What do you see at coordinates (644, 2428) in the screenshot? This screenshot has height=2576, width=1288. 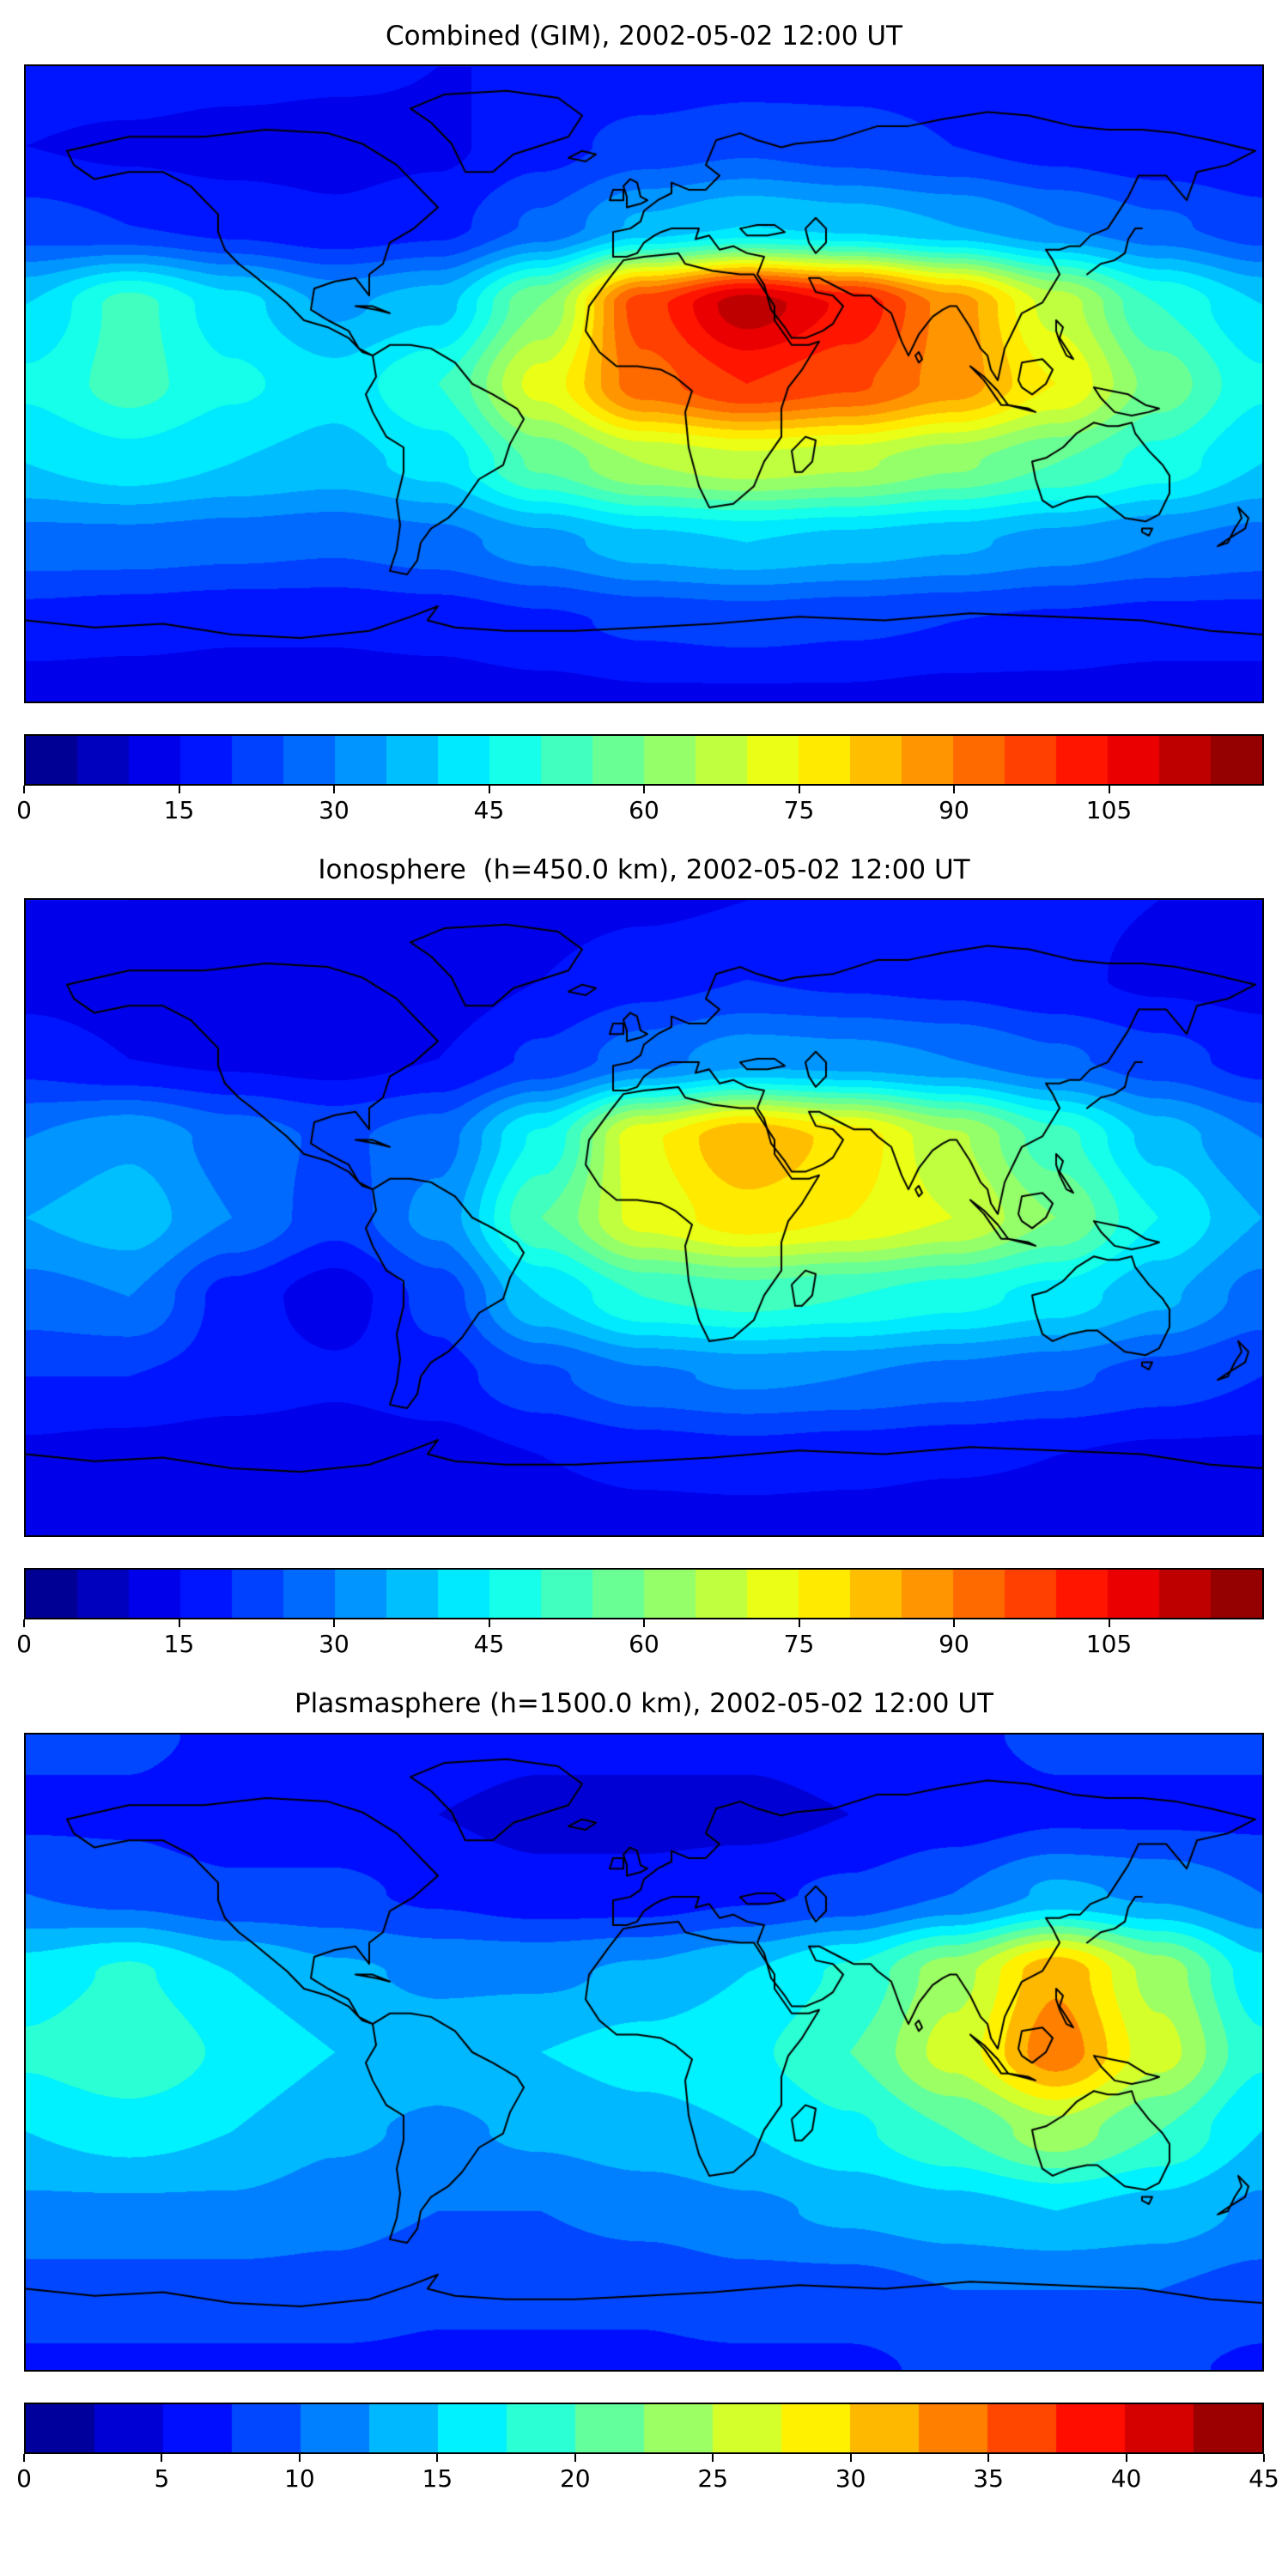 I see `colorbar-plasmasphere` at bounding box center [644, 2428].